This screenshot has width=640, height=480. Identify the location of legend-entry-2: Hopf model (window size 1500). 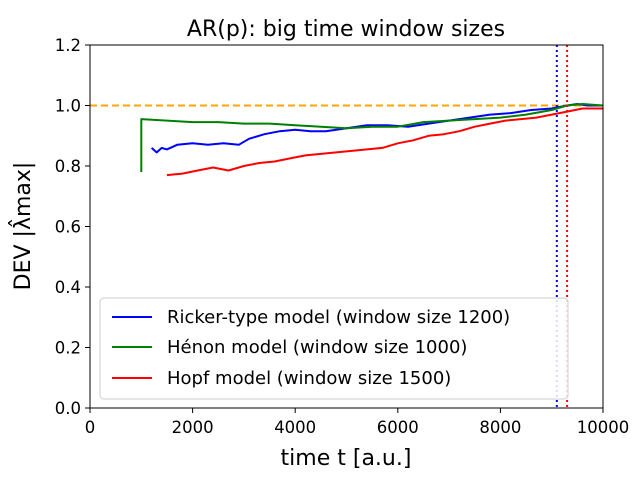
(309, 378).